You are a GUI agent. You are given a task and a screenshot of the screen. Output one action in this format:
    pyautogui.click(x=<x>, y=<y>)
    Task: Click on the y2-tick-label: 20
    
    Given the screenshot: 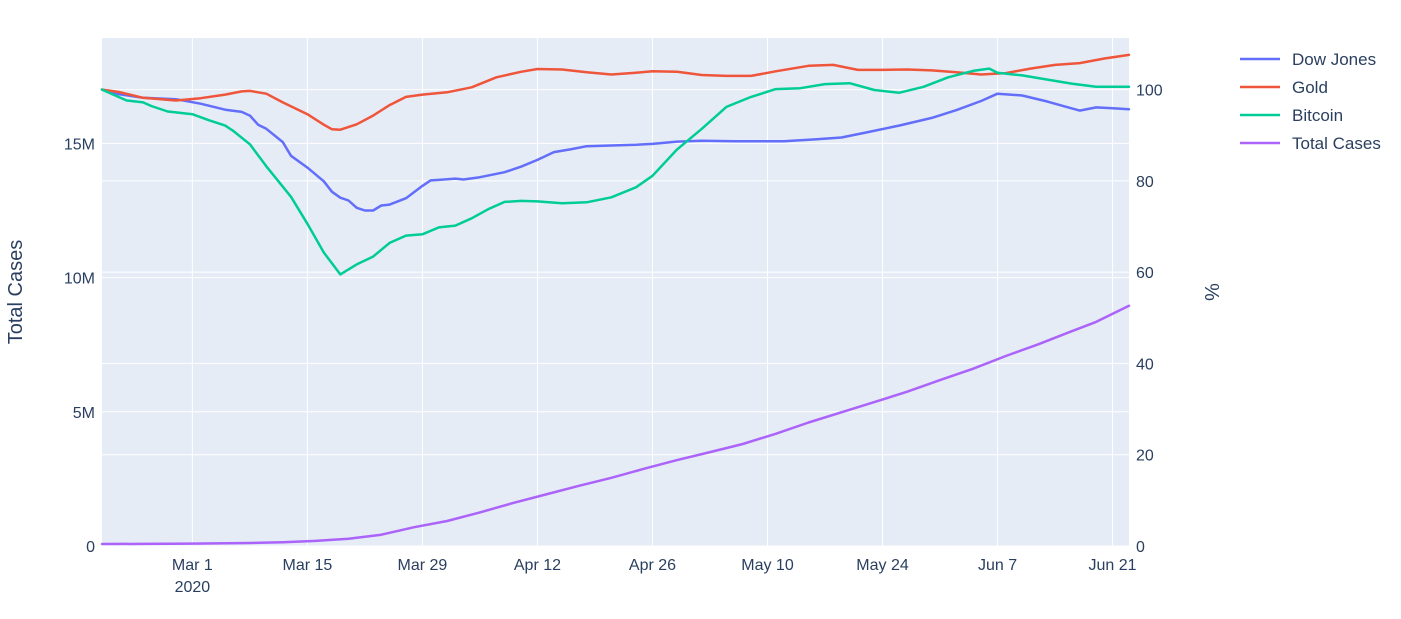 What is the action you would take?
    pyautogui.click(x=1145, y=456)
    